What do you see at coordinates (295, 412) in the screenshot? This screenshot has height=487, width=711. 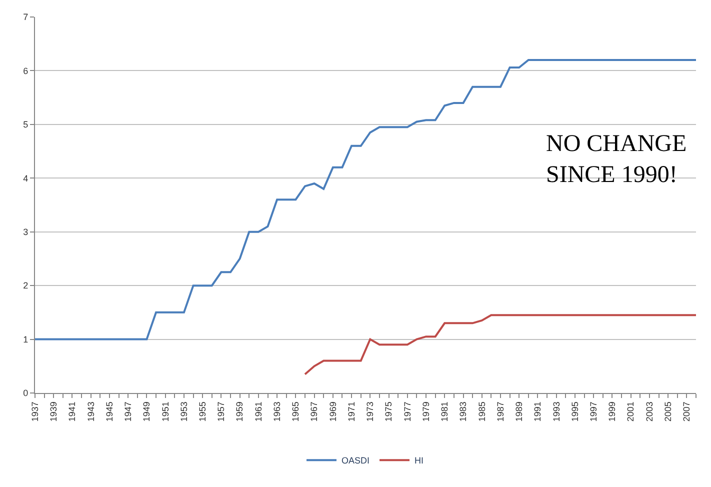 I see `x-tick-label: 1965` at bounding box center [295, 412].